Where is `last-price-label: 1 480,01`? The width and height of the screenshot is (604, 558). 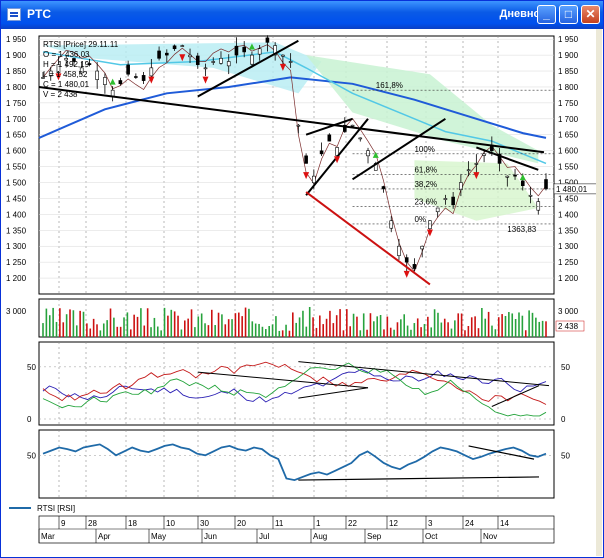 last-price-label: 1 480,01 is located at coordinates (572, 189).